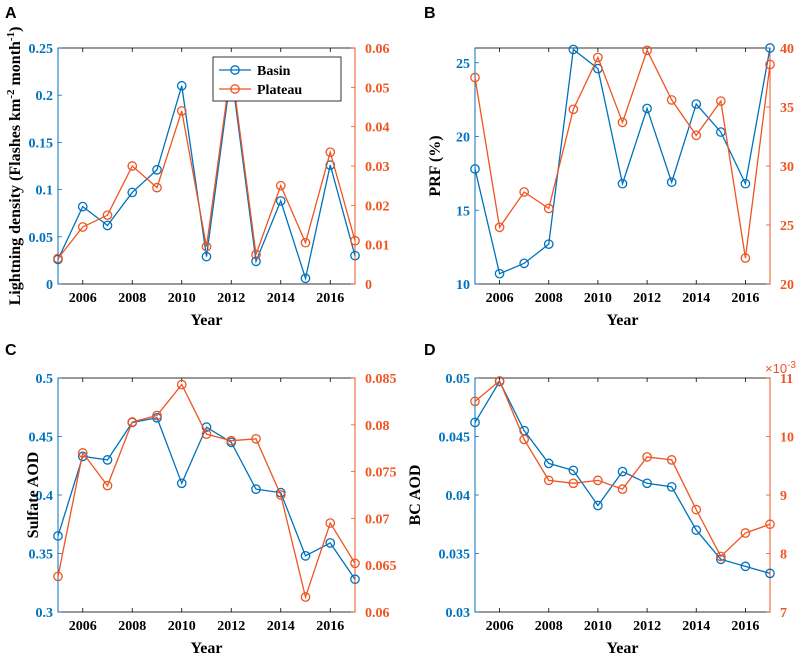 Image resolution: width=803 pixels, height=656 pixels. Describe the element at coordinates (45, 191) in the screenshot. I see `y-tick-label-left: 0.1` at that location.